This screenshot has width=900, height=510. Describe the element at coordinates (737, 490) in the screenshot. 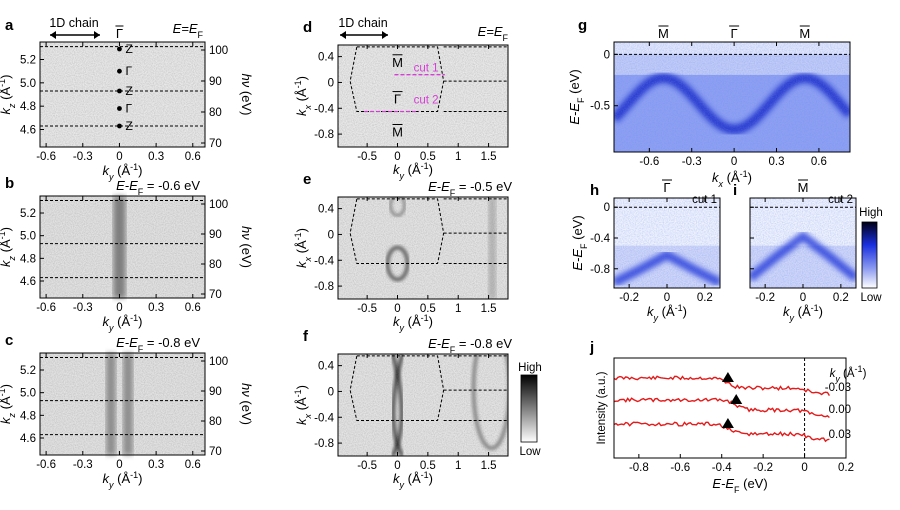

I see `panel-j-xlabel-part: F` at that location.